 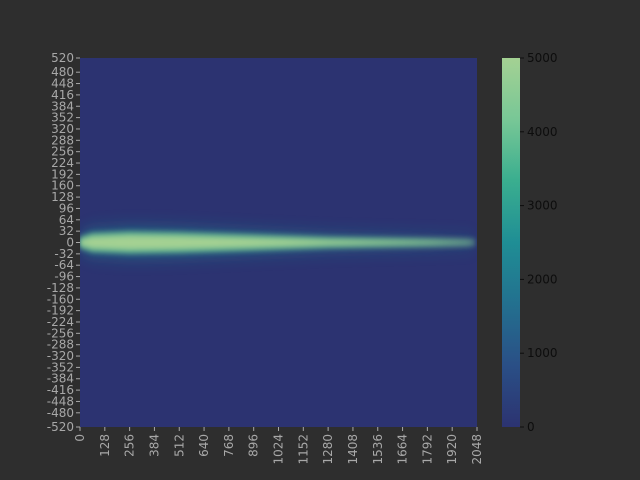 What do you see at coordinates (62, 72) in the screenshot?
I see `y-tick-label: 480` at bounding box center [62, 72].